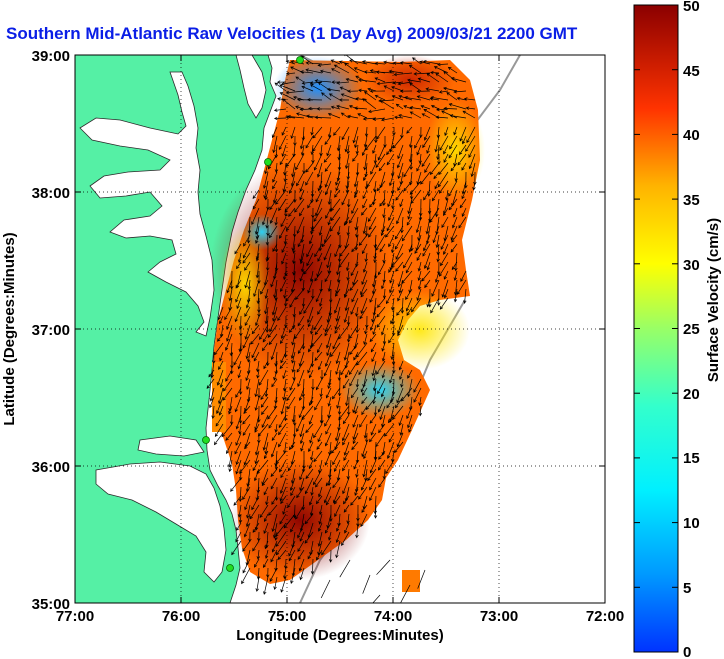  What do you see at coordinates (253, 314) in the screenshot?
I see `radar-stations` at bounding box center [253, 314].